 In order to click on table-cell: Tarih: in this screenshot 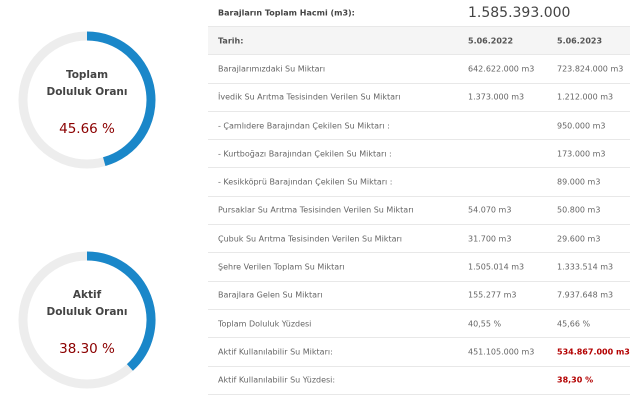, I will do `click(231, 41)`.